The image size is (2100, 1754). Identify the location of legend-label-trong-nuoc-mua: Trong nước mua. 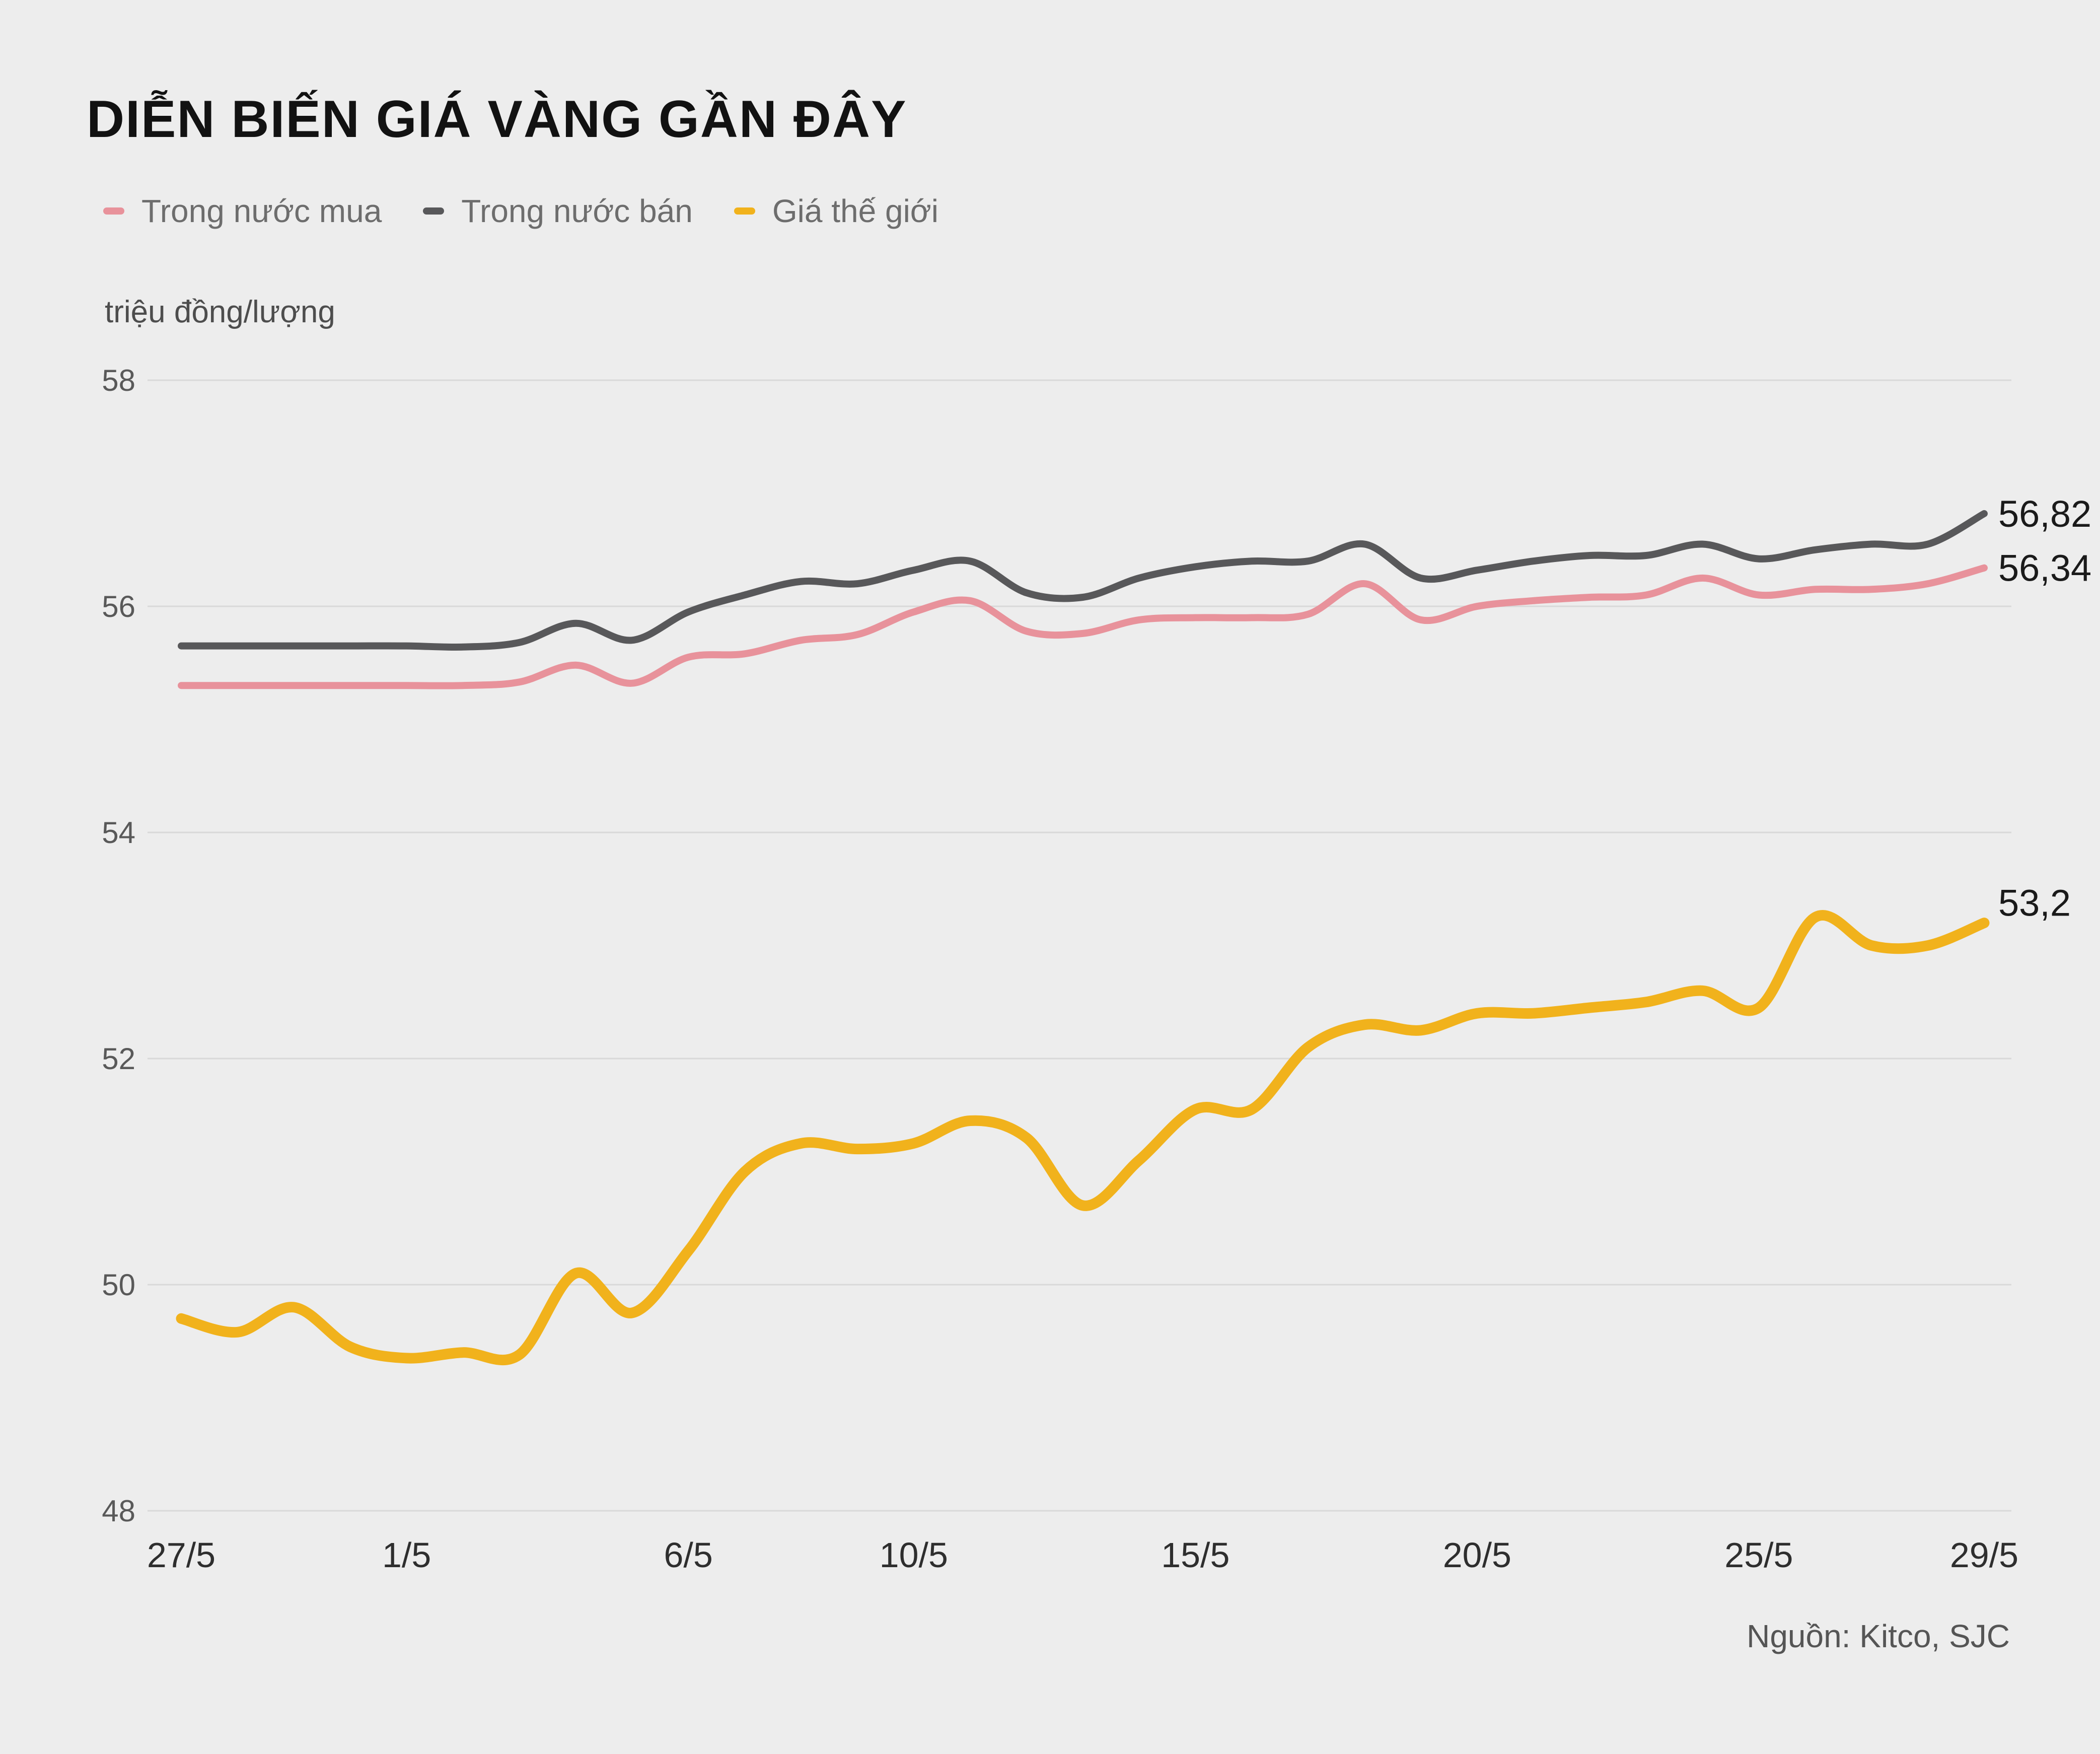
(261, 211).